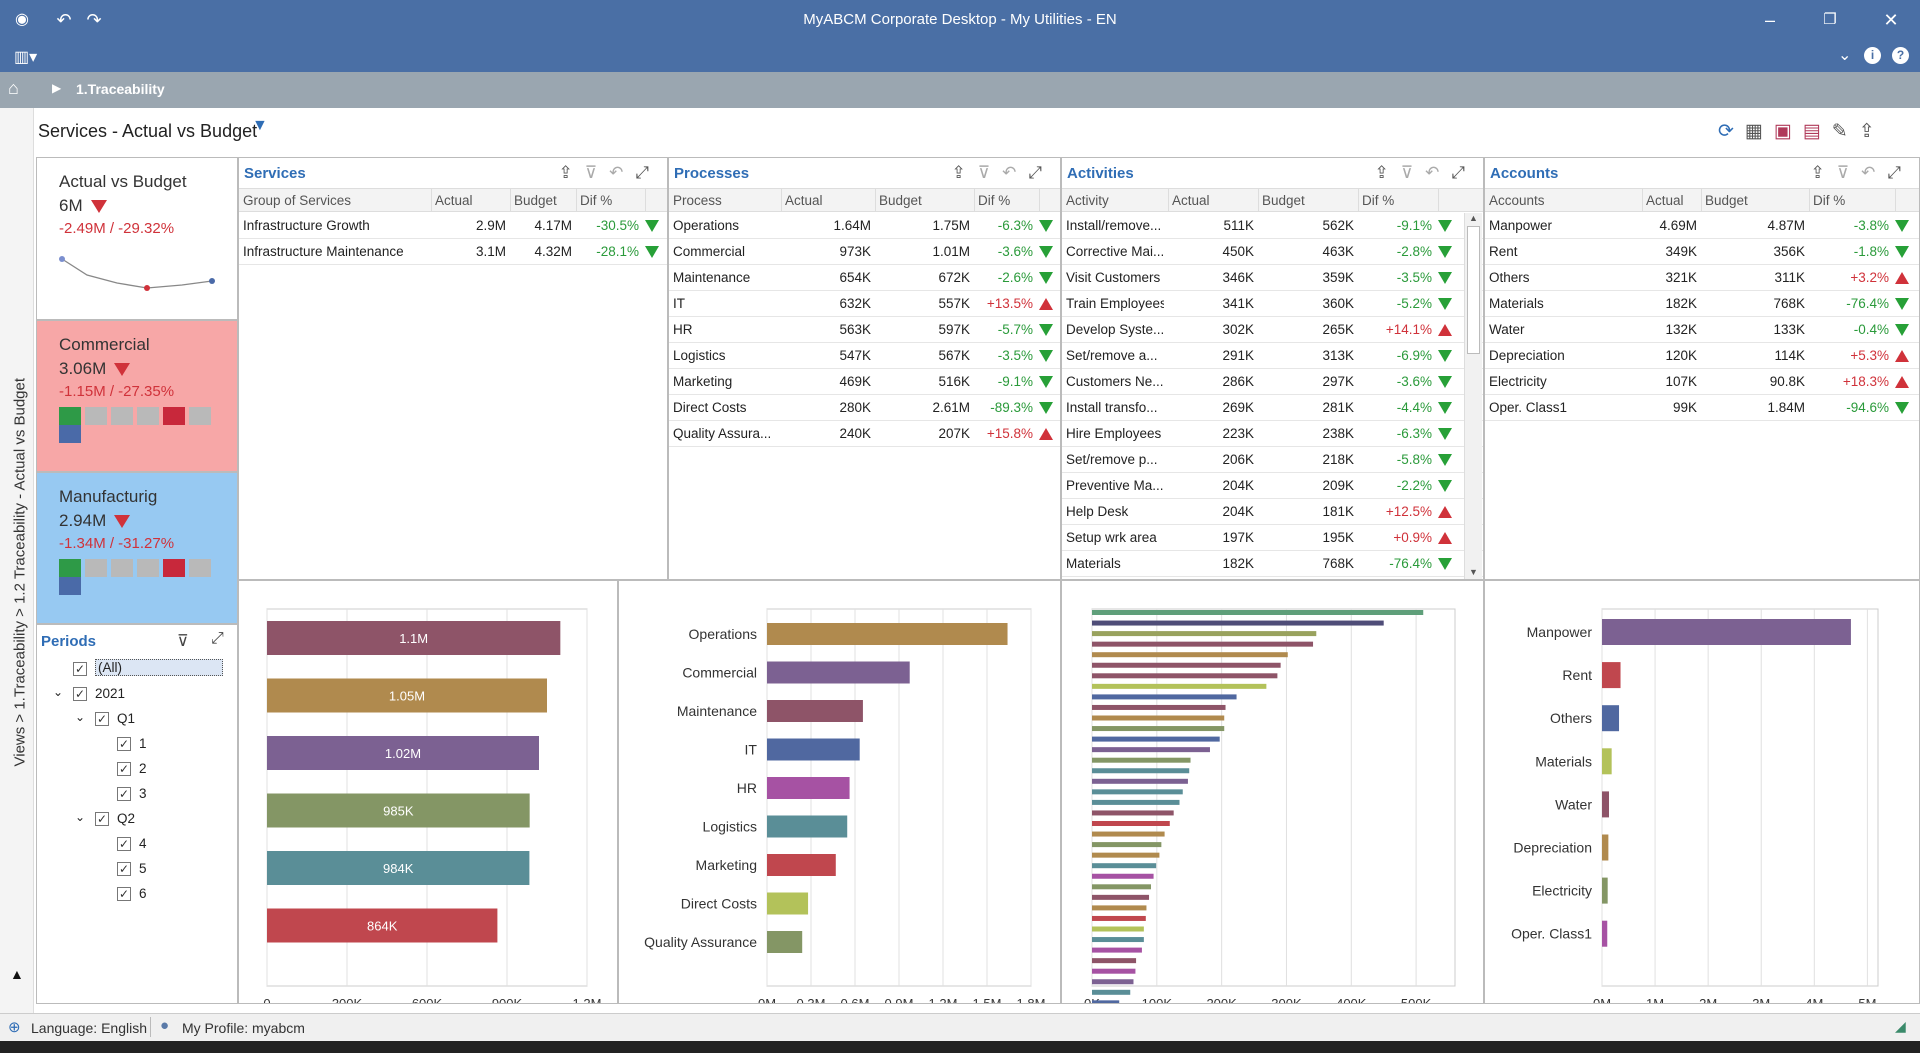 This screenshot has height=1053, width=1920. Describe the element at coordinates (26, 57) in the screenshot. I see `layout-menu-icon: ▥▾` at that location.